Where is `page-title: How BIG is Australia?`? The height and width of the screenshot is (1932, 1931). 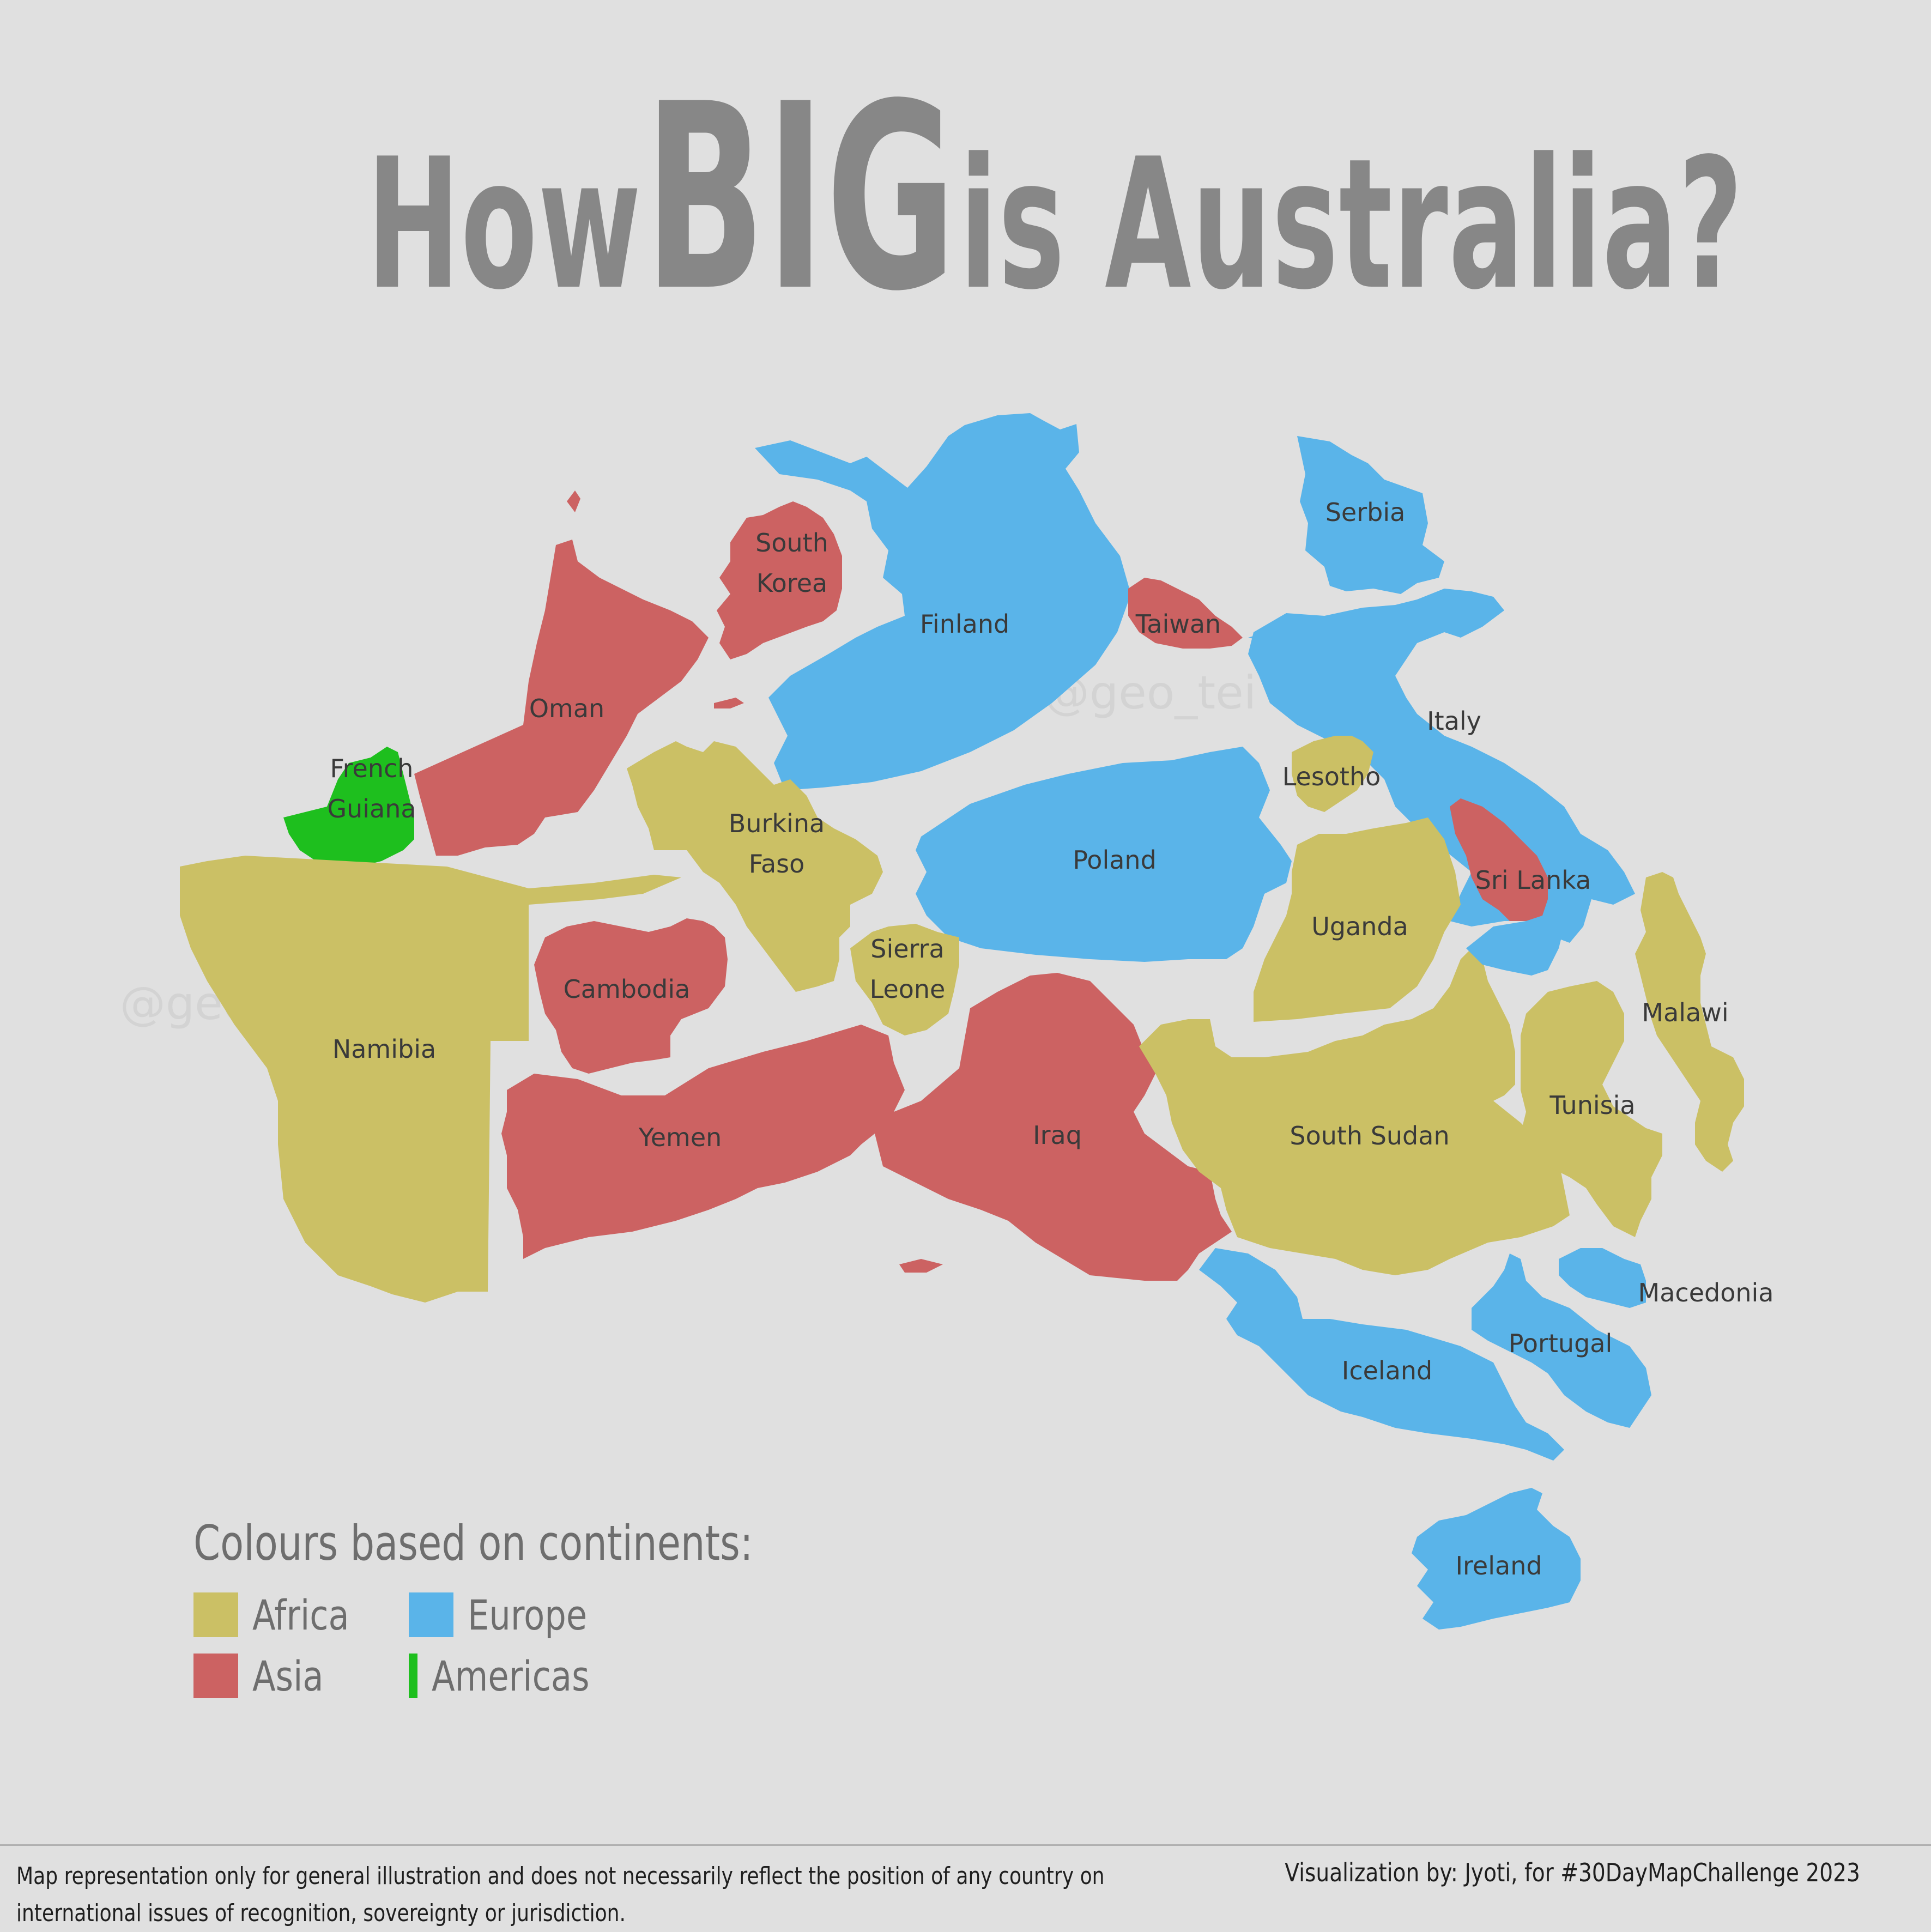
page-title: How BIG is Australia? is located at coordinates (1054, 198).